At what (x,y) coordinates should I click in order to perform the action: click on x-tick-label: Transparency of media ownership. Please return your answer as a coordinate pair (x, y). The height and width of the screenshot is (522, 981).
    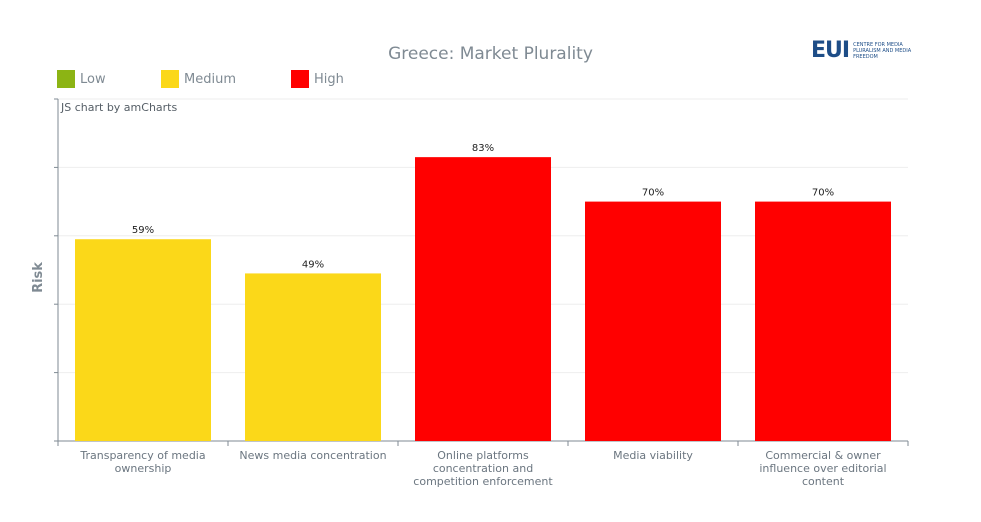
    Looking at the image, I should click on (142, 462).